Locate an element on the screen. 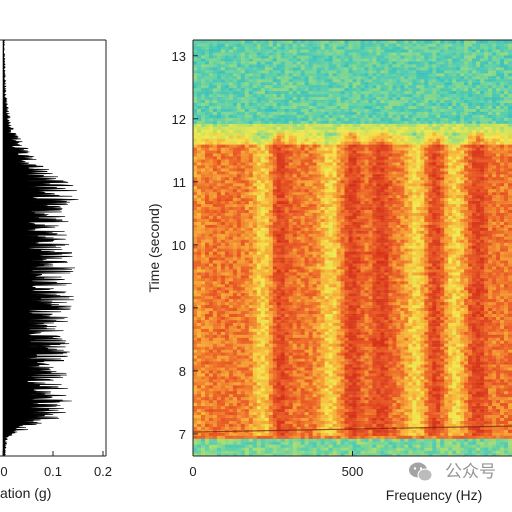 The image size is (512, 512). acceleration-trace is located at coordinates (40, 248).